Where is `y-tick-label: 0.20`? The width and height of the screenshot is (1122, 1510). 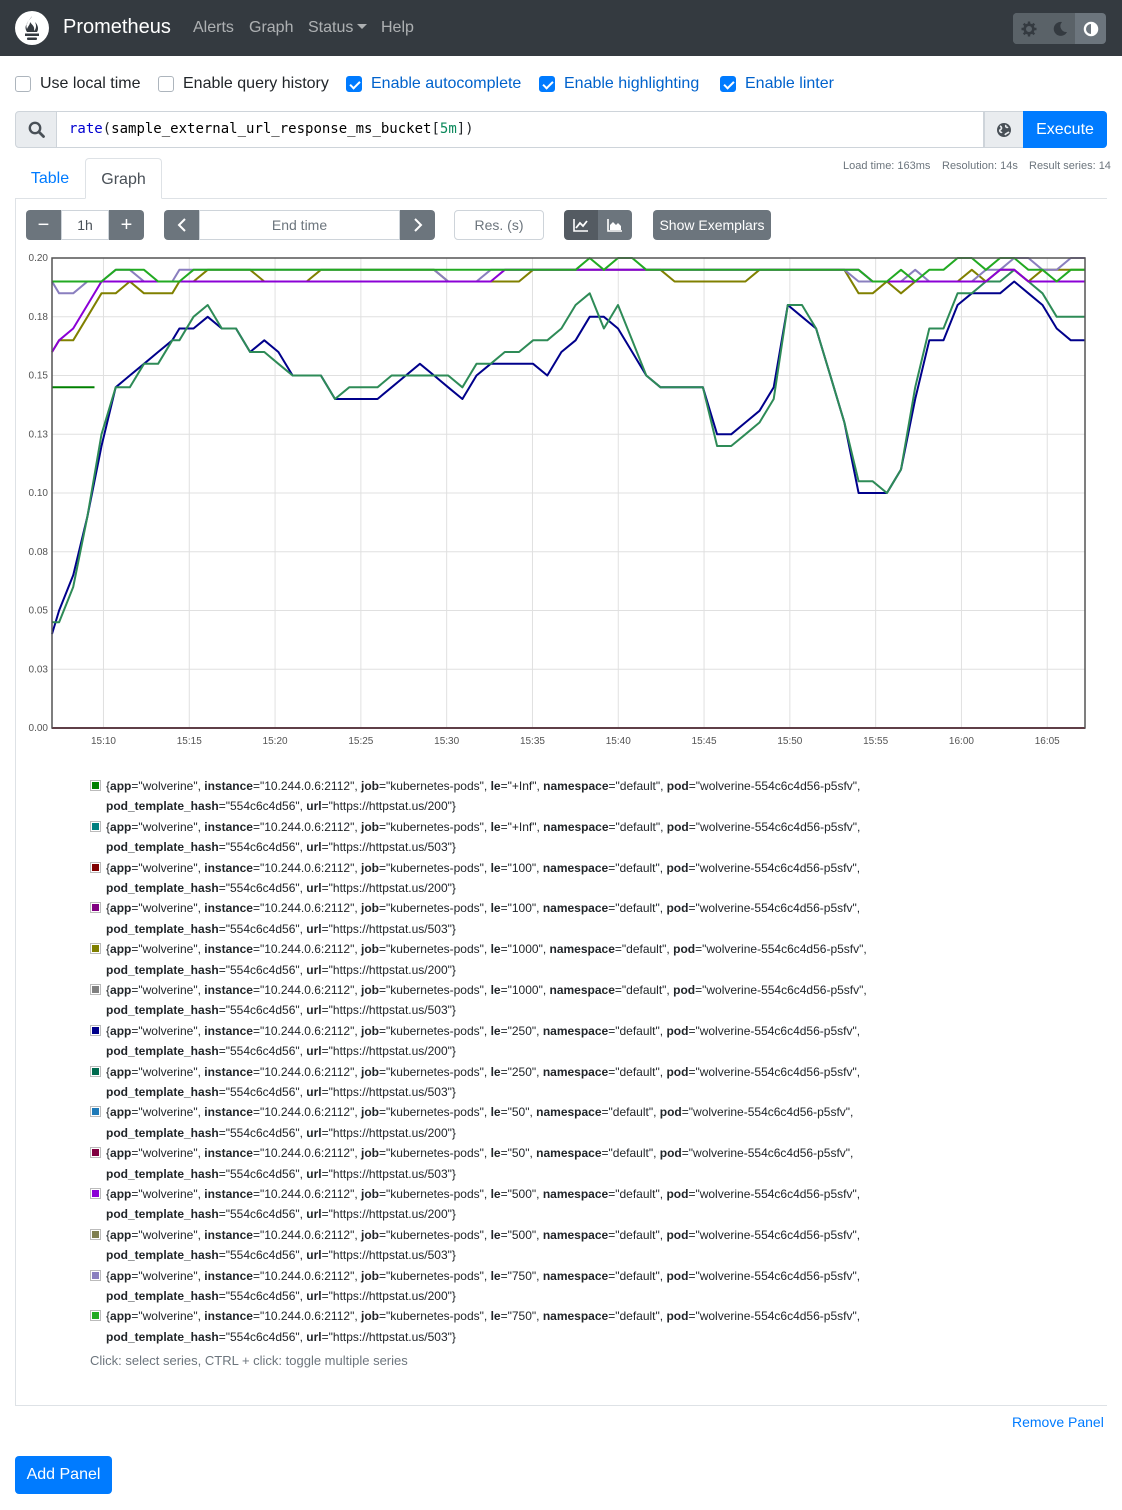 y-tick-label: 0.20 is located at coordinates (39, 258).